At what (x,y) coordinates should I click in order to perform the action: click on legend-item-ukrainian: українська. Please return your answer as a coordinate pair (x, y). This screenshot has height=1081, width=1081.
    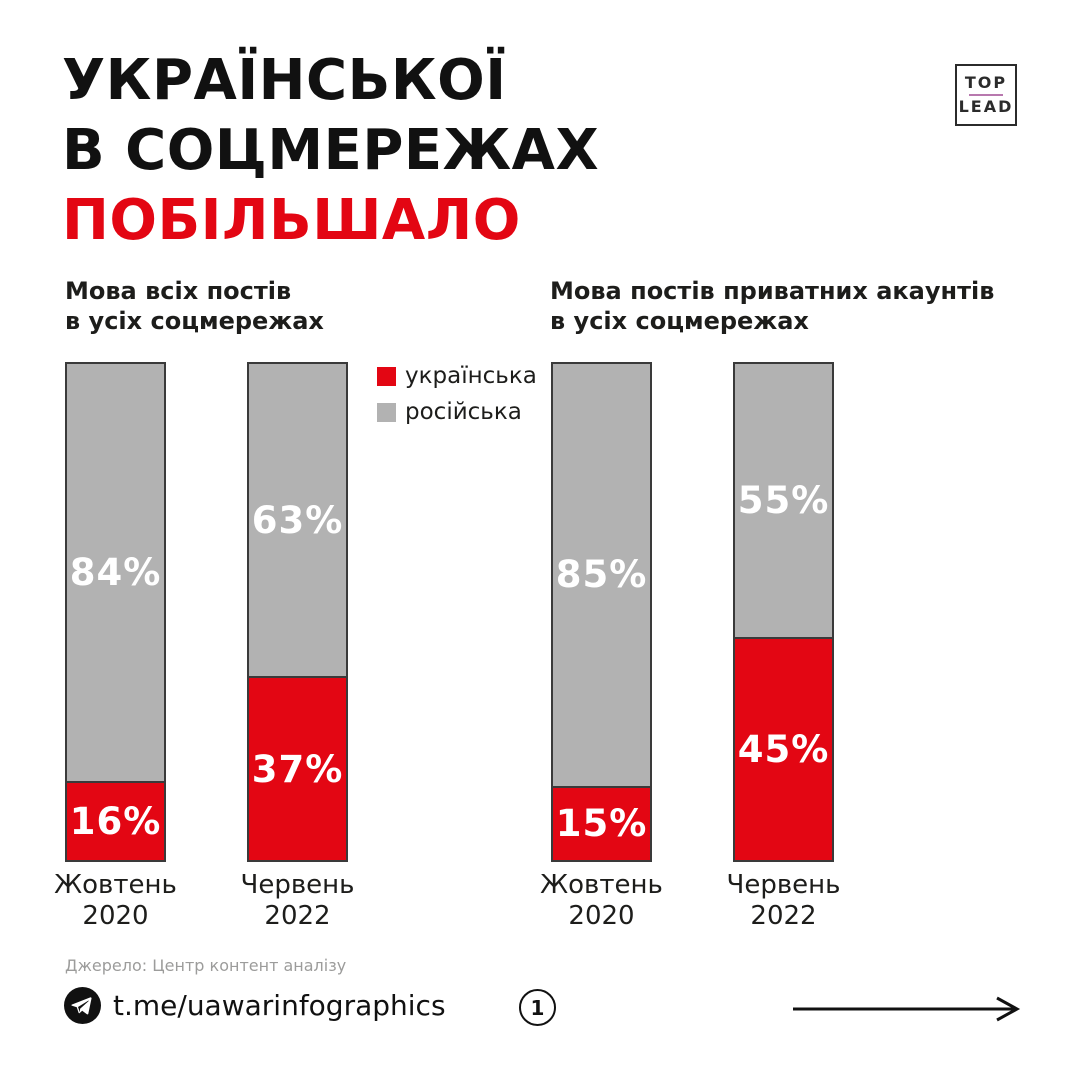
    Looking at the image, I should click on (457, 376).